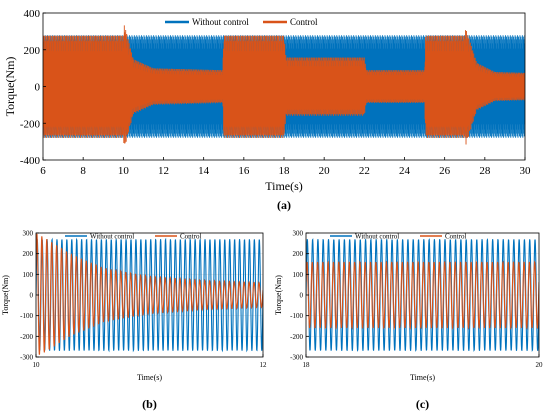  Describe the element at coordinates (32, 14) in the screenshot. I see `y-tick-label: 400` at that location.